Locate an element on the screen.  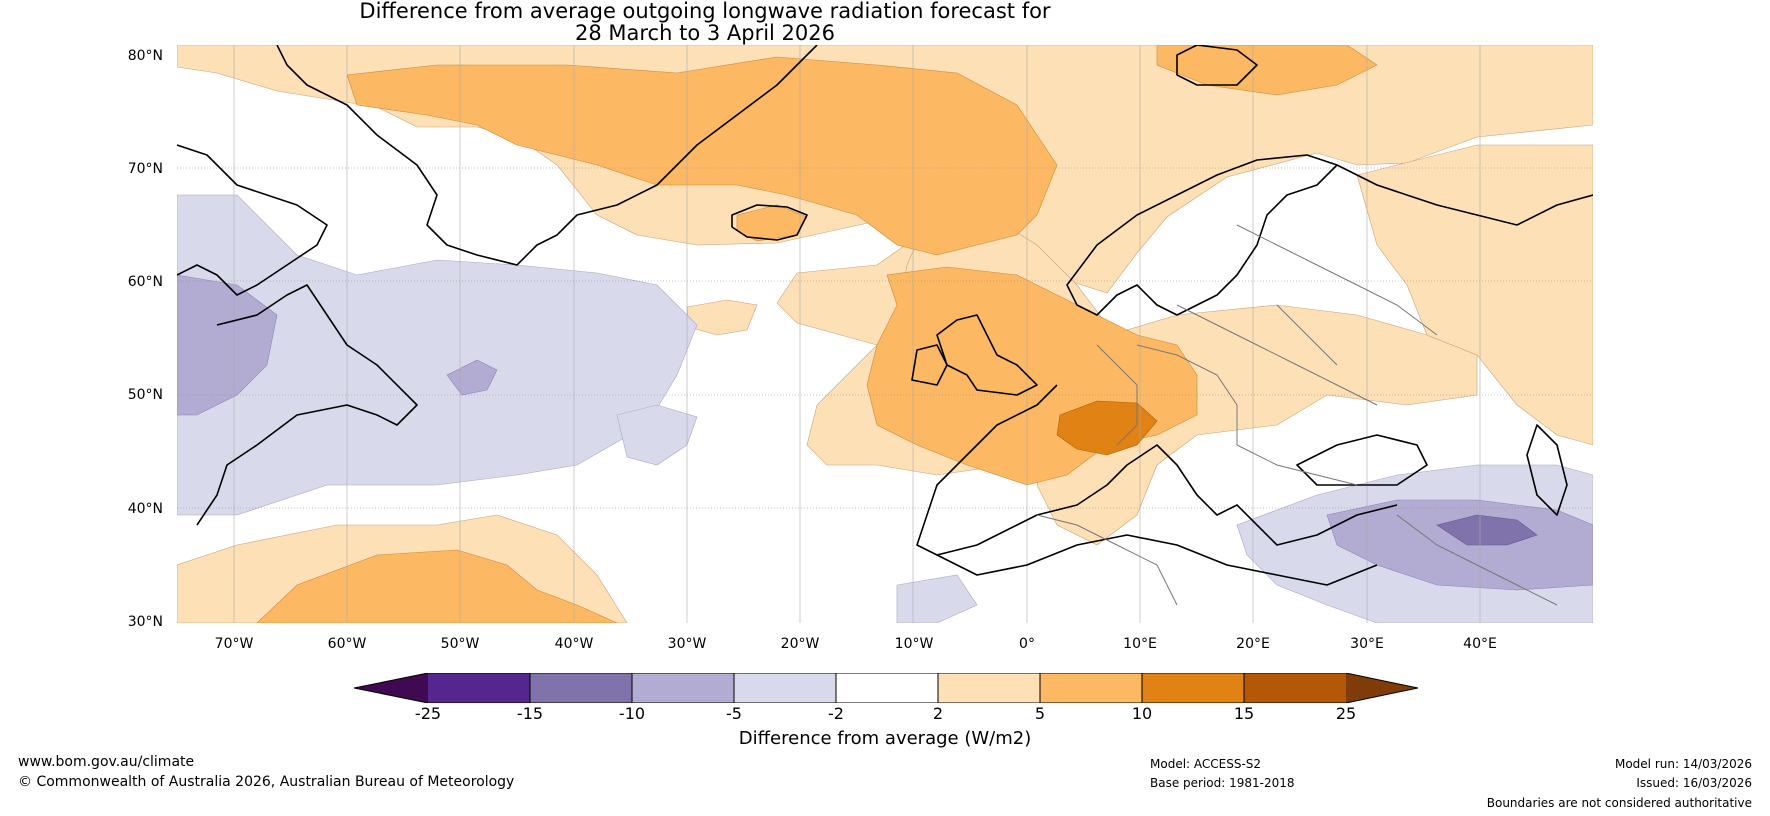
mediterranean-north-coastline is located at coordinates (1252, 495).